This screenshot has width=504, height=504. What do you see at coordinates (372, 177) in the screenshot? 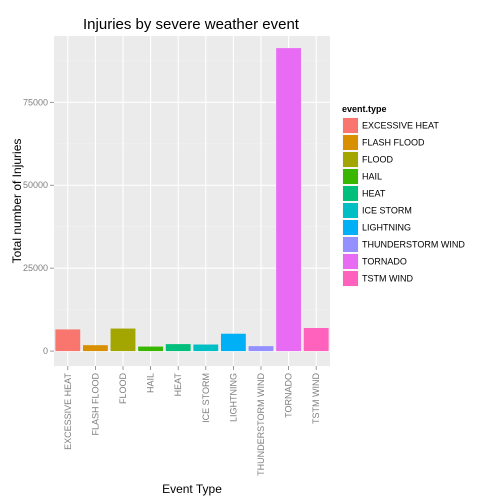
I see `legend-label: HAIL` at bounding box center [372, 177].